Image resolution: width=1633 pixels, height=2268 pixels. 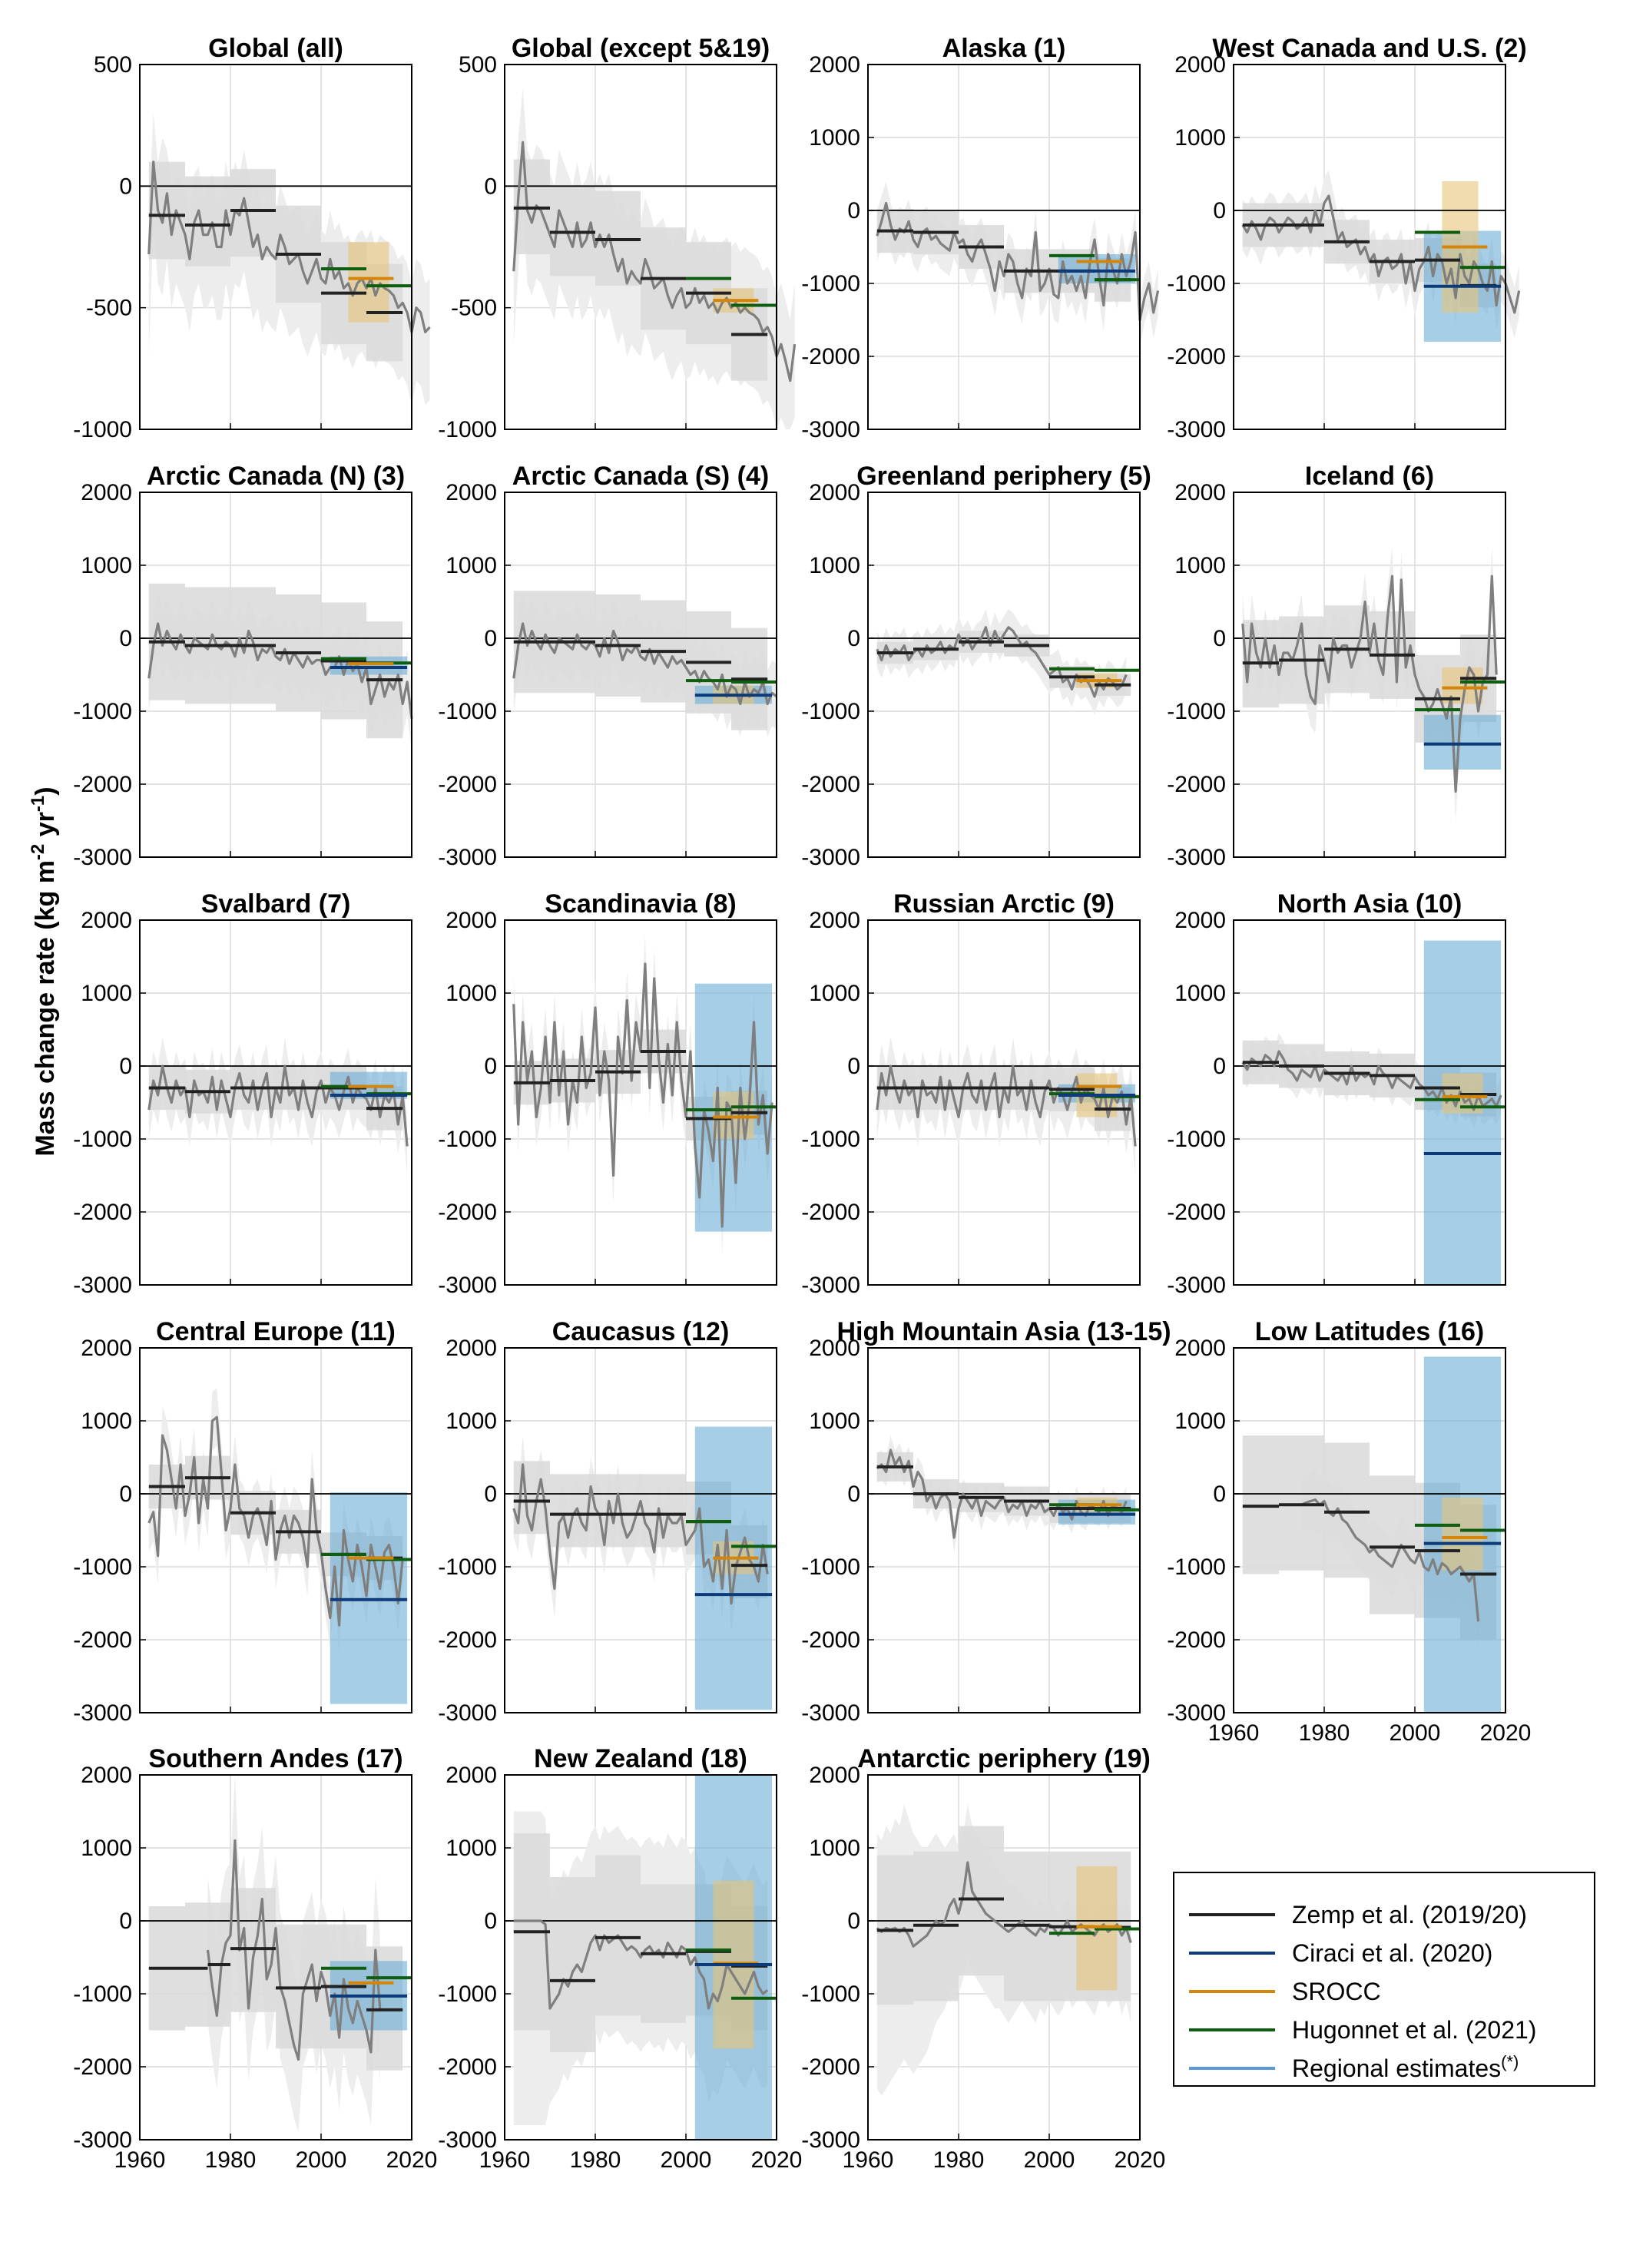 I want to click on legend-item-zemp: Zemp et al. (2019/20), so click(x=1358, y=1915).